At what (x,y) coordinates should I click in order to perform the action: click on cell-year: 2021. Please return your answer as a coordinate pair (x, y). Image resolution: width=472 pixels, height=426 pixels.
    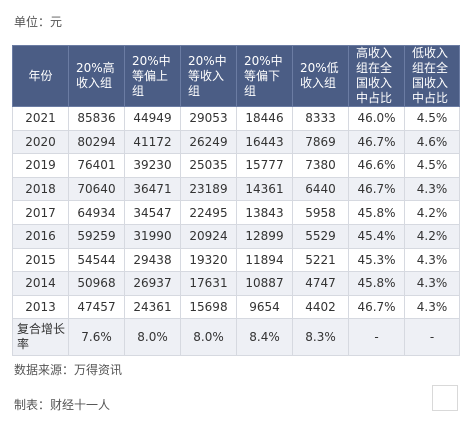
    Looking at the image, I should click on (40, 118).